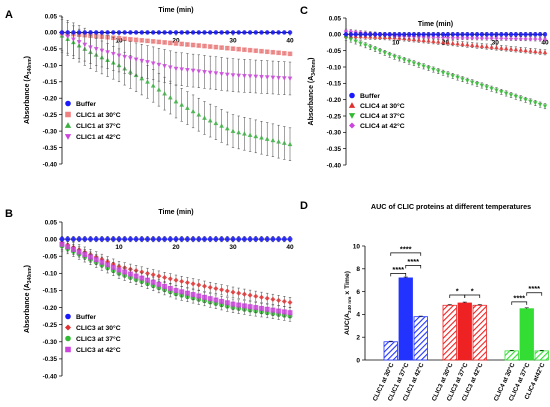 The width and height of the screenshot is (550, 407). Describe the element at coordinates (348, 303) in the screenshot. I see `y-axis-label: AUC(A340 nm x Time)` at that location.